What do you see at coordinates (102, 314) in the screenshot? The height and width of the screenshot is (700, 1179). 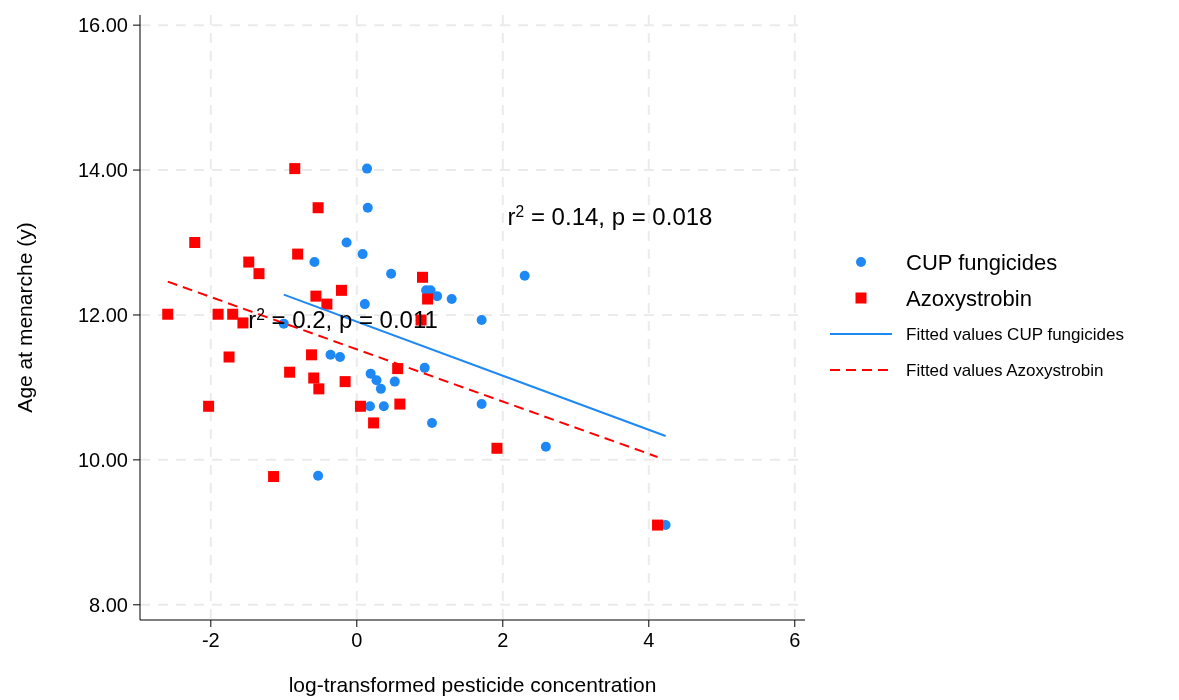 I see `y-tick-label: 12.00` at bounding box center [102, 314].